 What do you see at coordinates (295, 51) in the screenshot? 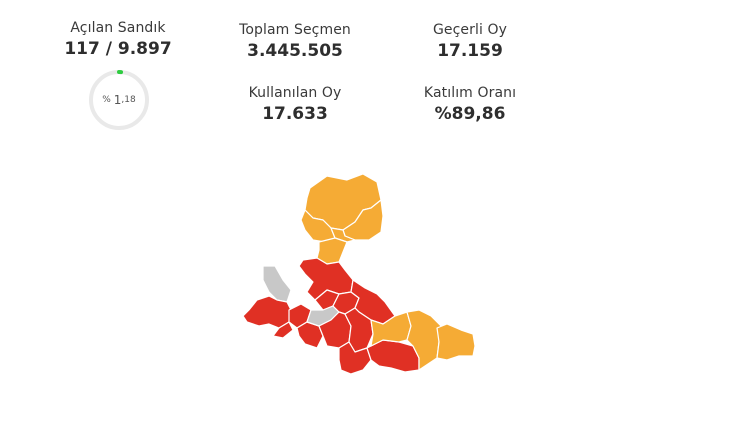
I see `total-voters-value: 3.445.505` at bounding box center [295, 51].